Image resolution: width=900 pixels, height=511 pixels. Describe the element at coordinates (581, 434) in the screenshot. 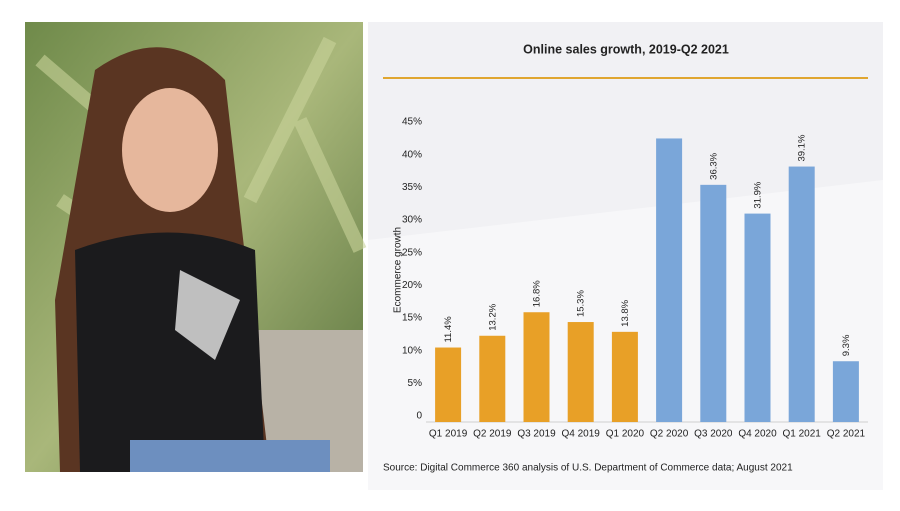

I see `x-tick-label: Q4 2019` at that location.